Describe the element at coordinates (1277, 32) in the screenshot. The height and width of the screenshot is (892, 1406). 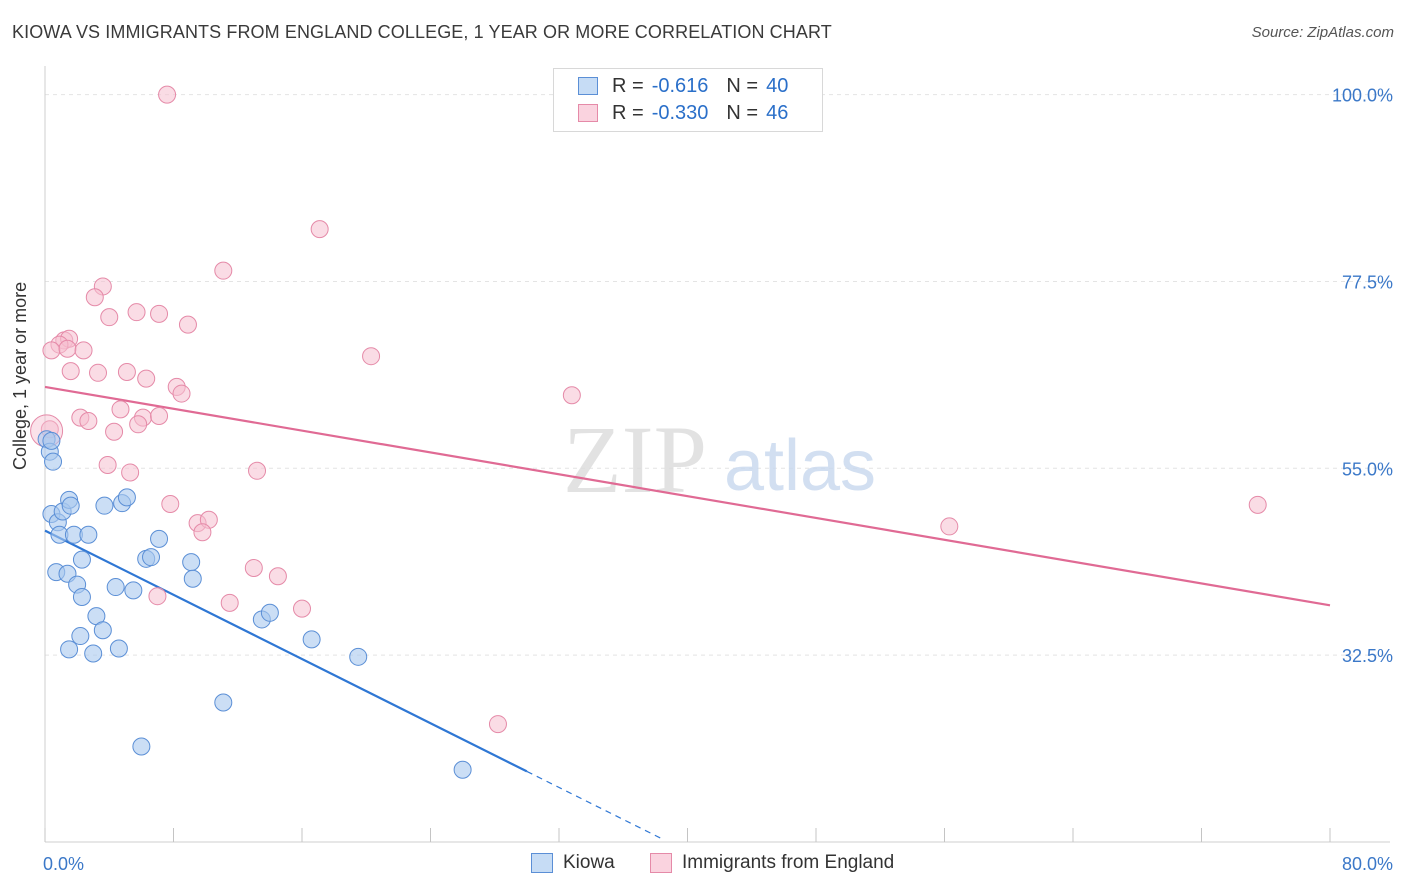
I see `source-label: Source:` at that location.